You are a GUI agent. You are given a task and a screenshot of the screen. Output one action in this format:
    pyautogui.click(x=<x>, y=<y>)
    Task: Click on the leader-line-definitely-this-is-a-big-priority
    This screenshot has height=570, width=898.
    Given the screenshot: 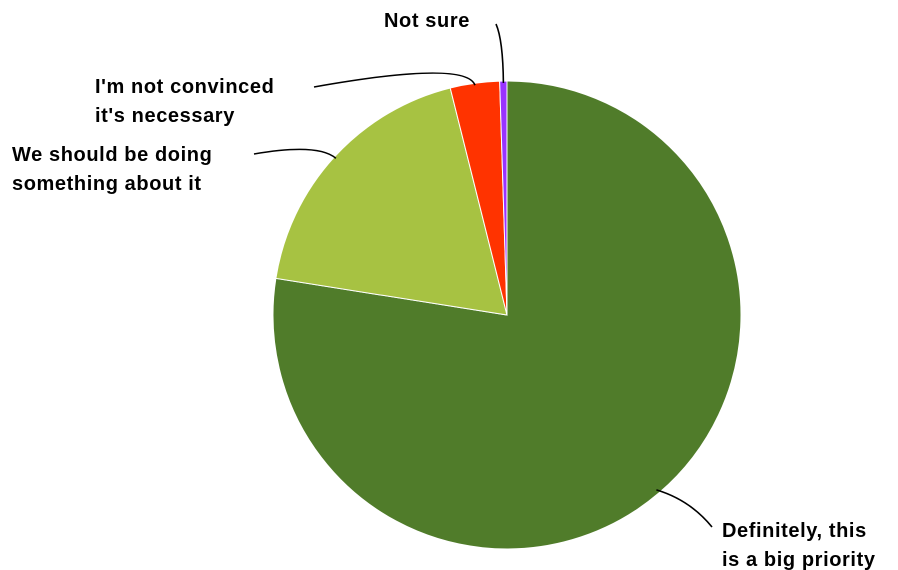 What is the action you would take?
    pyautogui.click(x=684, y=508)
    